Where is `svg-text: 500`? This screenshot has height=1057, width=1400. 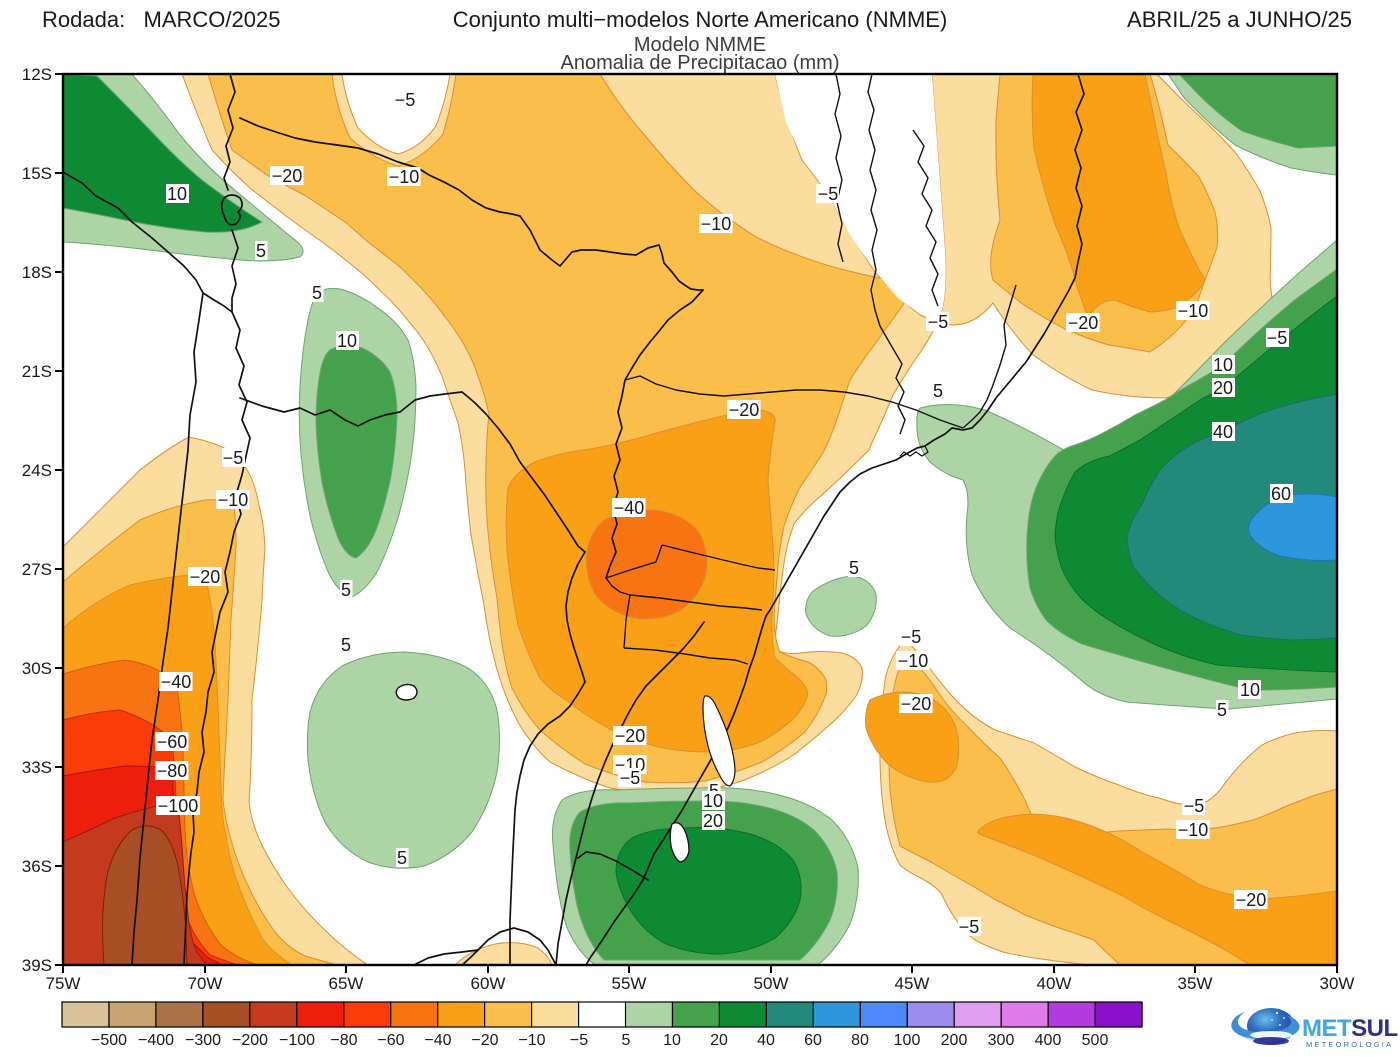 svg-text: 500 is located at coordinates (1095, 1040).